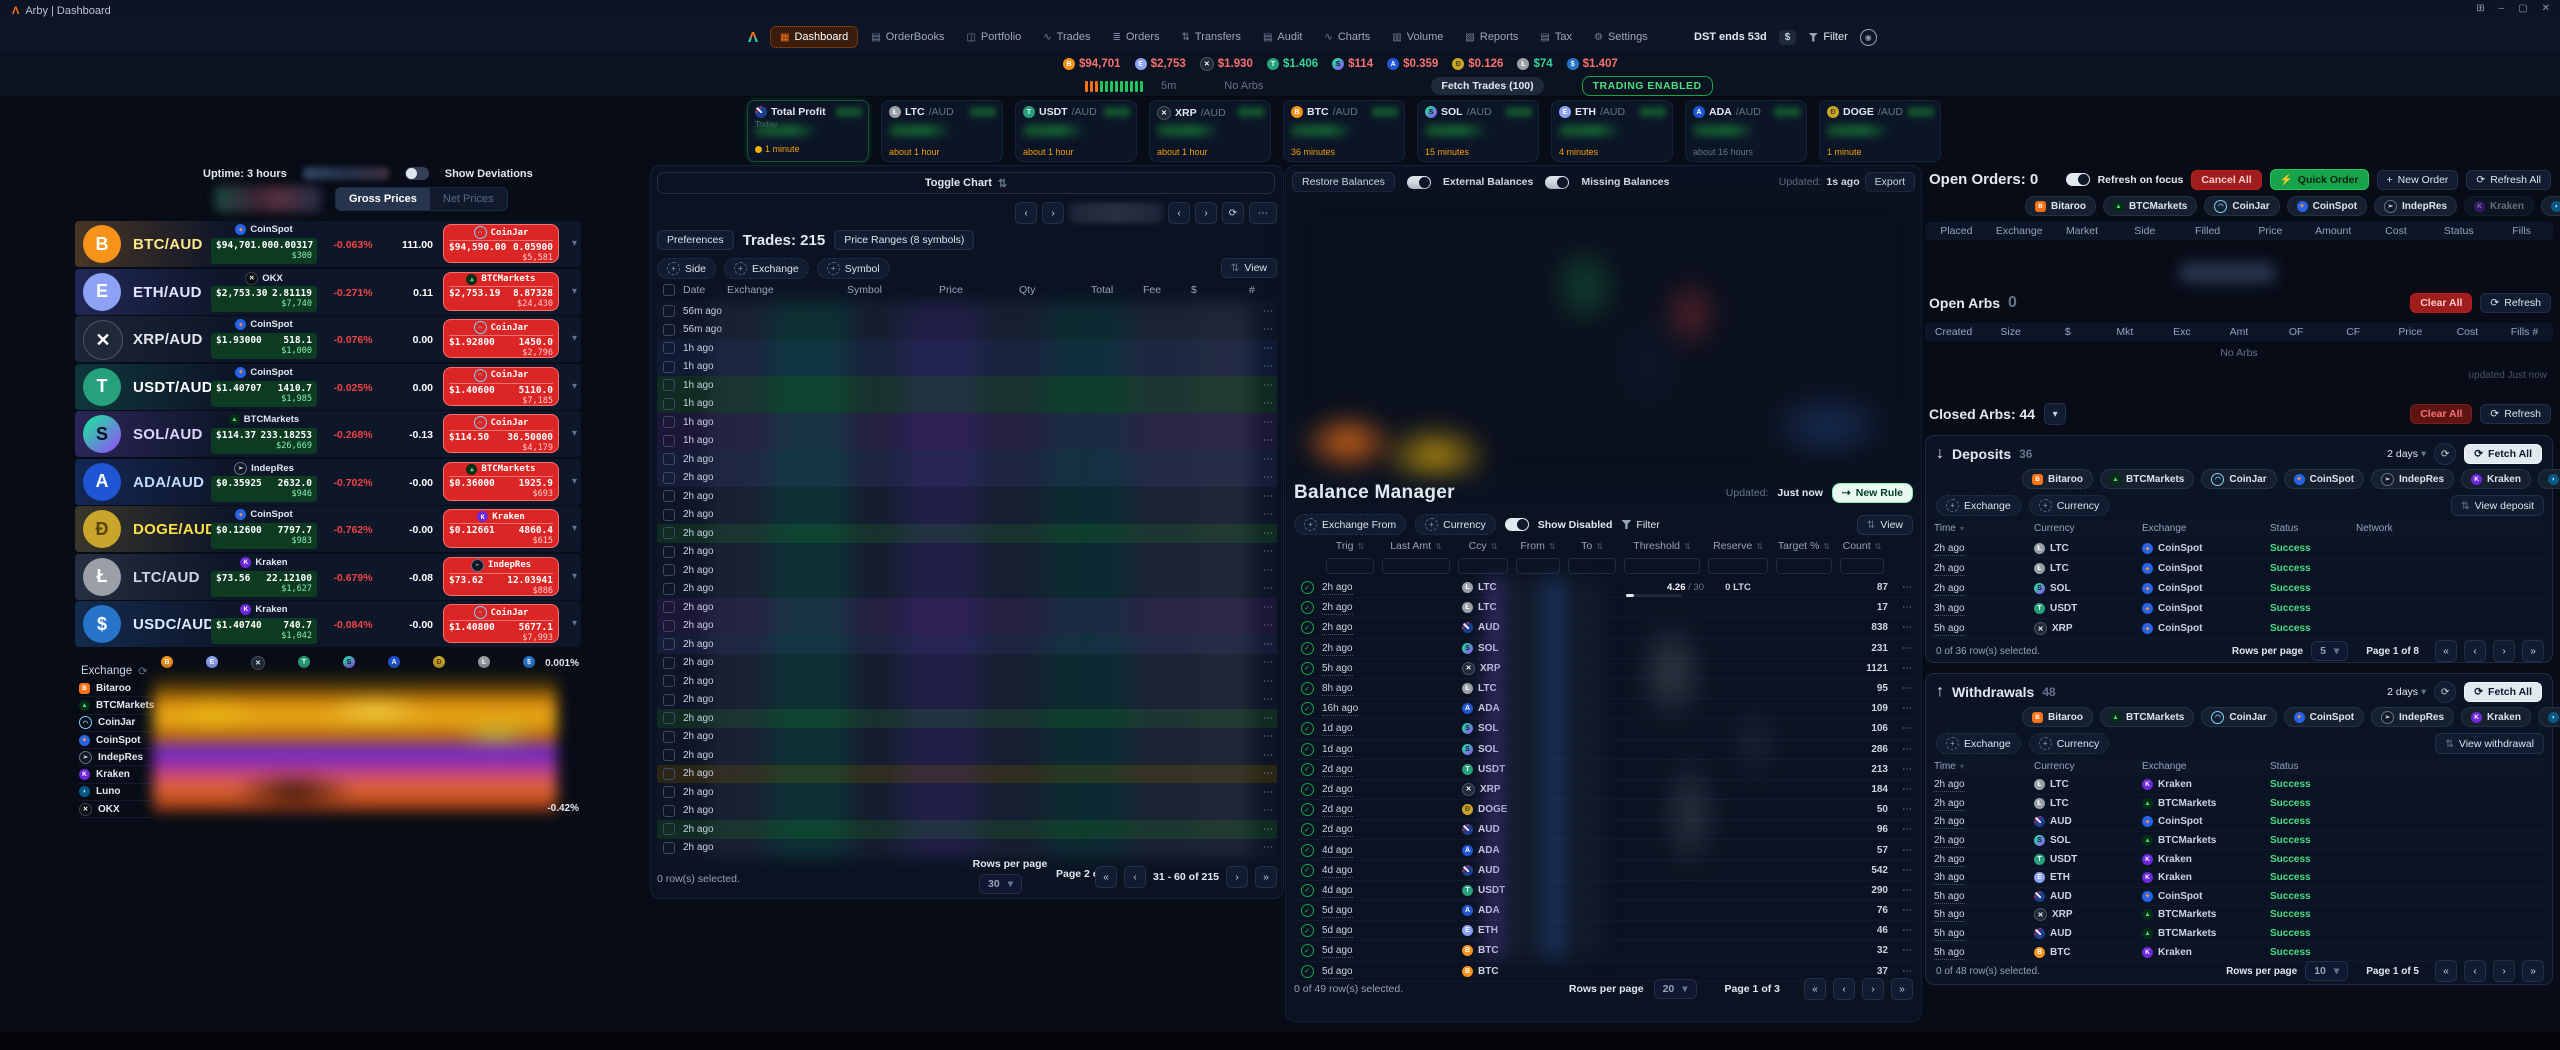 This screenshot has height=1050, width=2560. What do you see at coordinates (1248, 268) in the screenshot?
I see `view-options-button: ⇅ View` at bounding box center [1248, 268].